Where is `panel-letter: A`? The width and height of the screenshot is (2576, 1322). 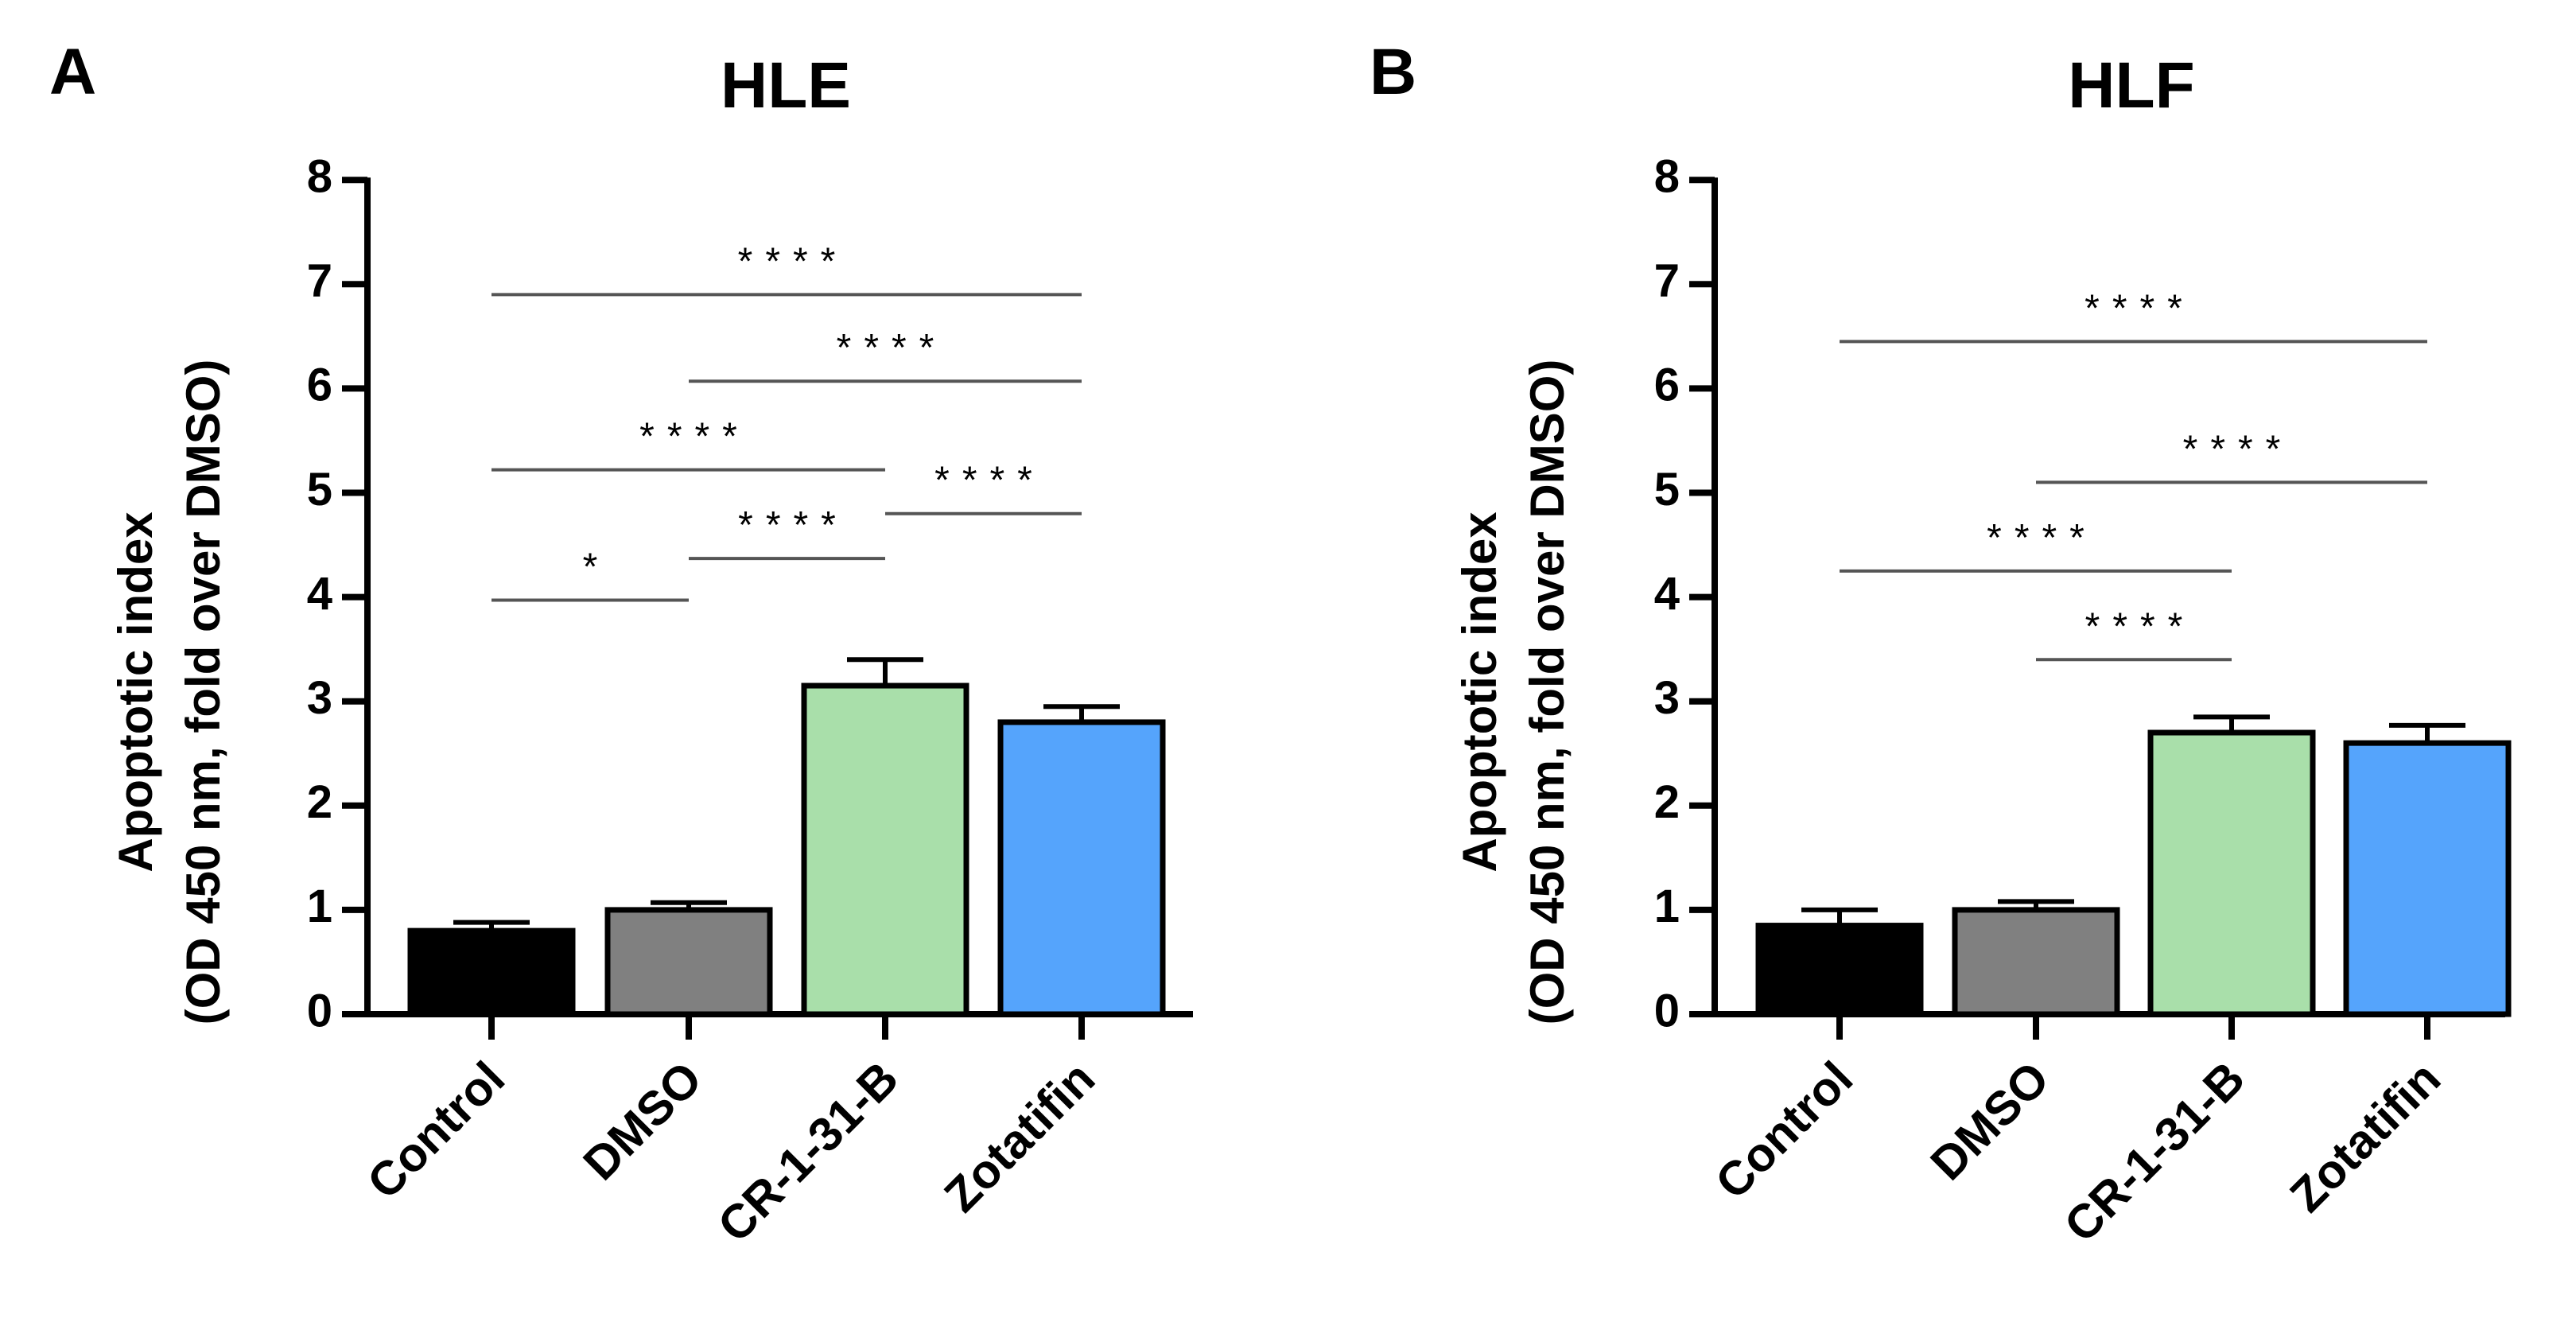
panel-letter: A is located at coordinates (72, 72).